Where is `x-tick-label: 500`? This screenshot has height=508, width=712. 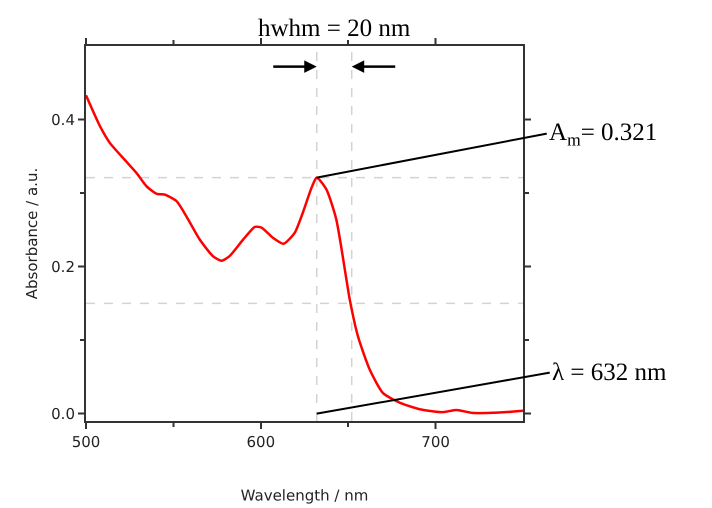
x-tick-label: 500 is located at coordinates (86, 442).